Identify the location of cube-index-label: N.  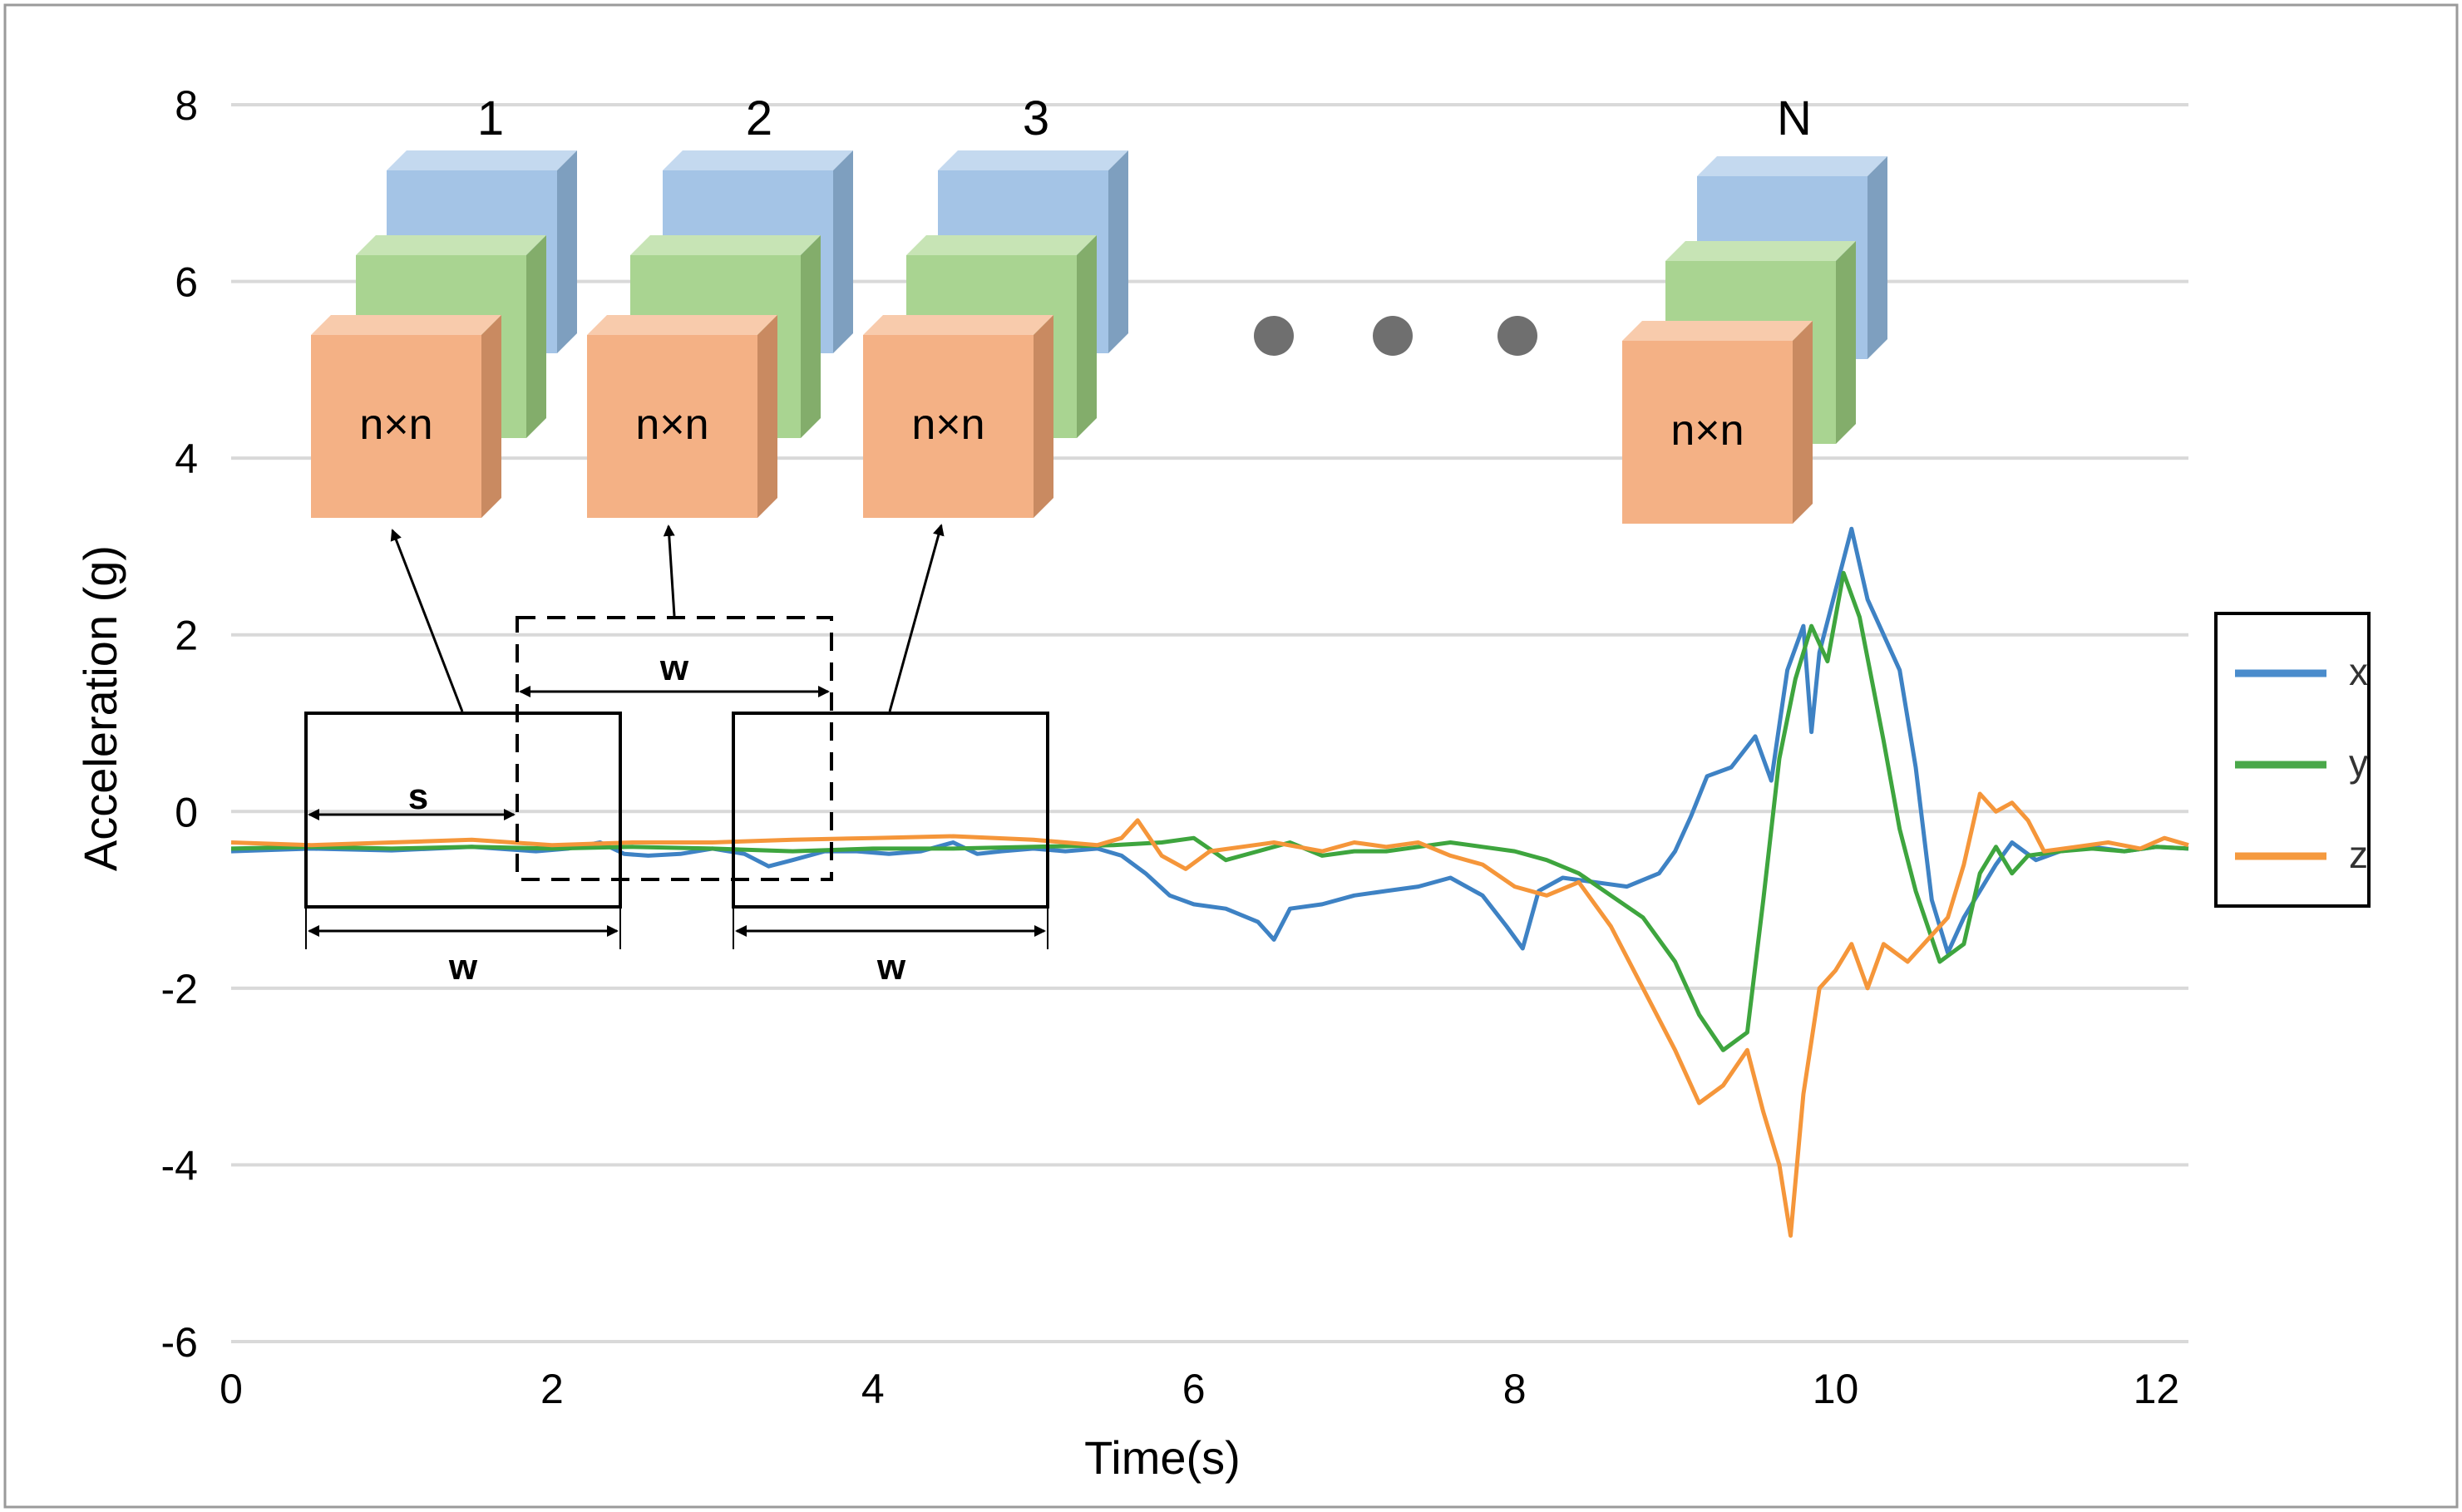
(1794, 118).